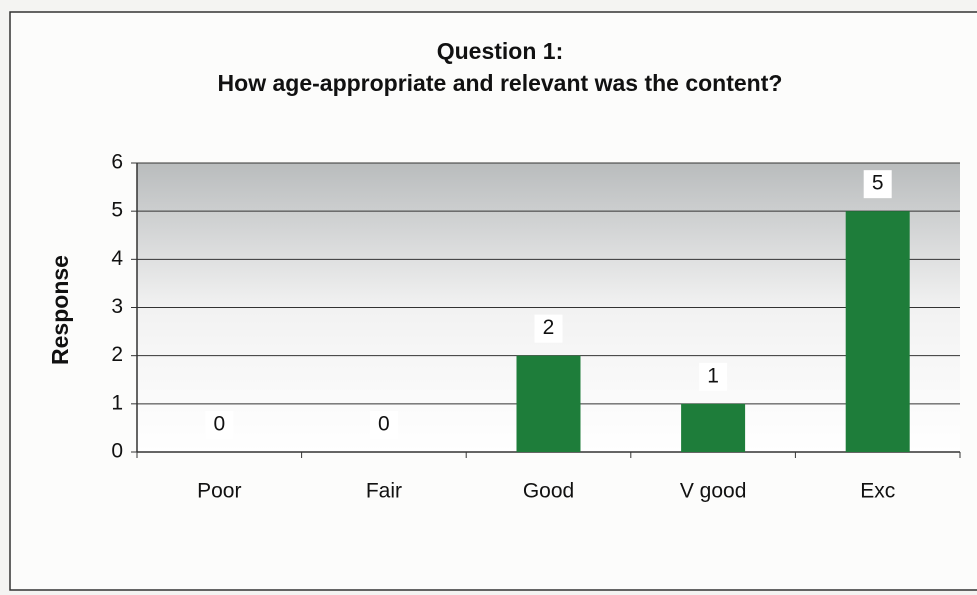  I want to click on y-tick-label: 0, so click(117, 451).